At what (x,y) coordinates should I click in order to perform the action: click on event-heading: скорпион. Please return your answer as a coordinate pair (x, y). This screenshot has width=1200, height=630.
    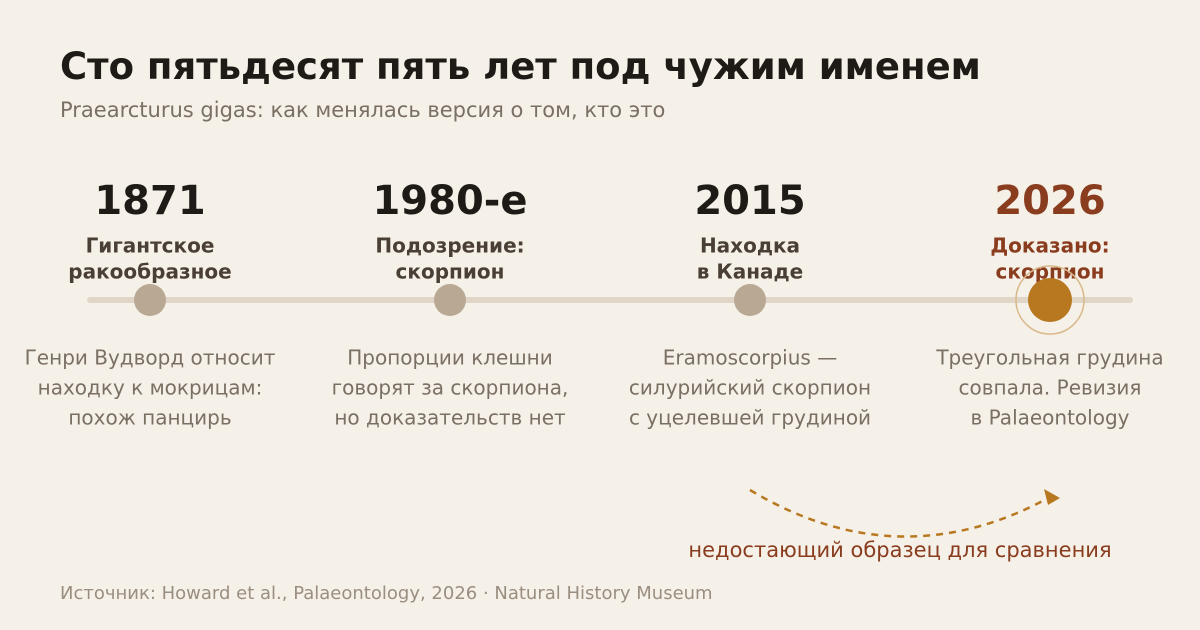
    Looking at the image, I should click on (450, 272).